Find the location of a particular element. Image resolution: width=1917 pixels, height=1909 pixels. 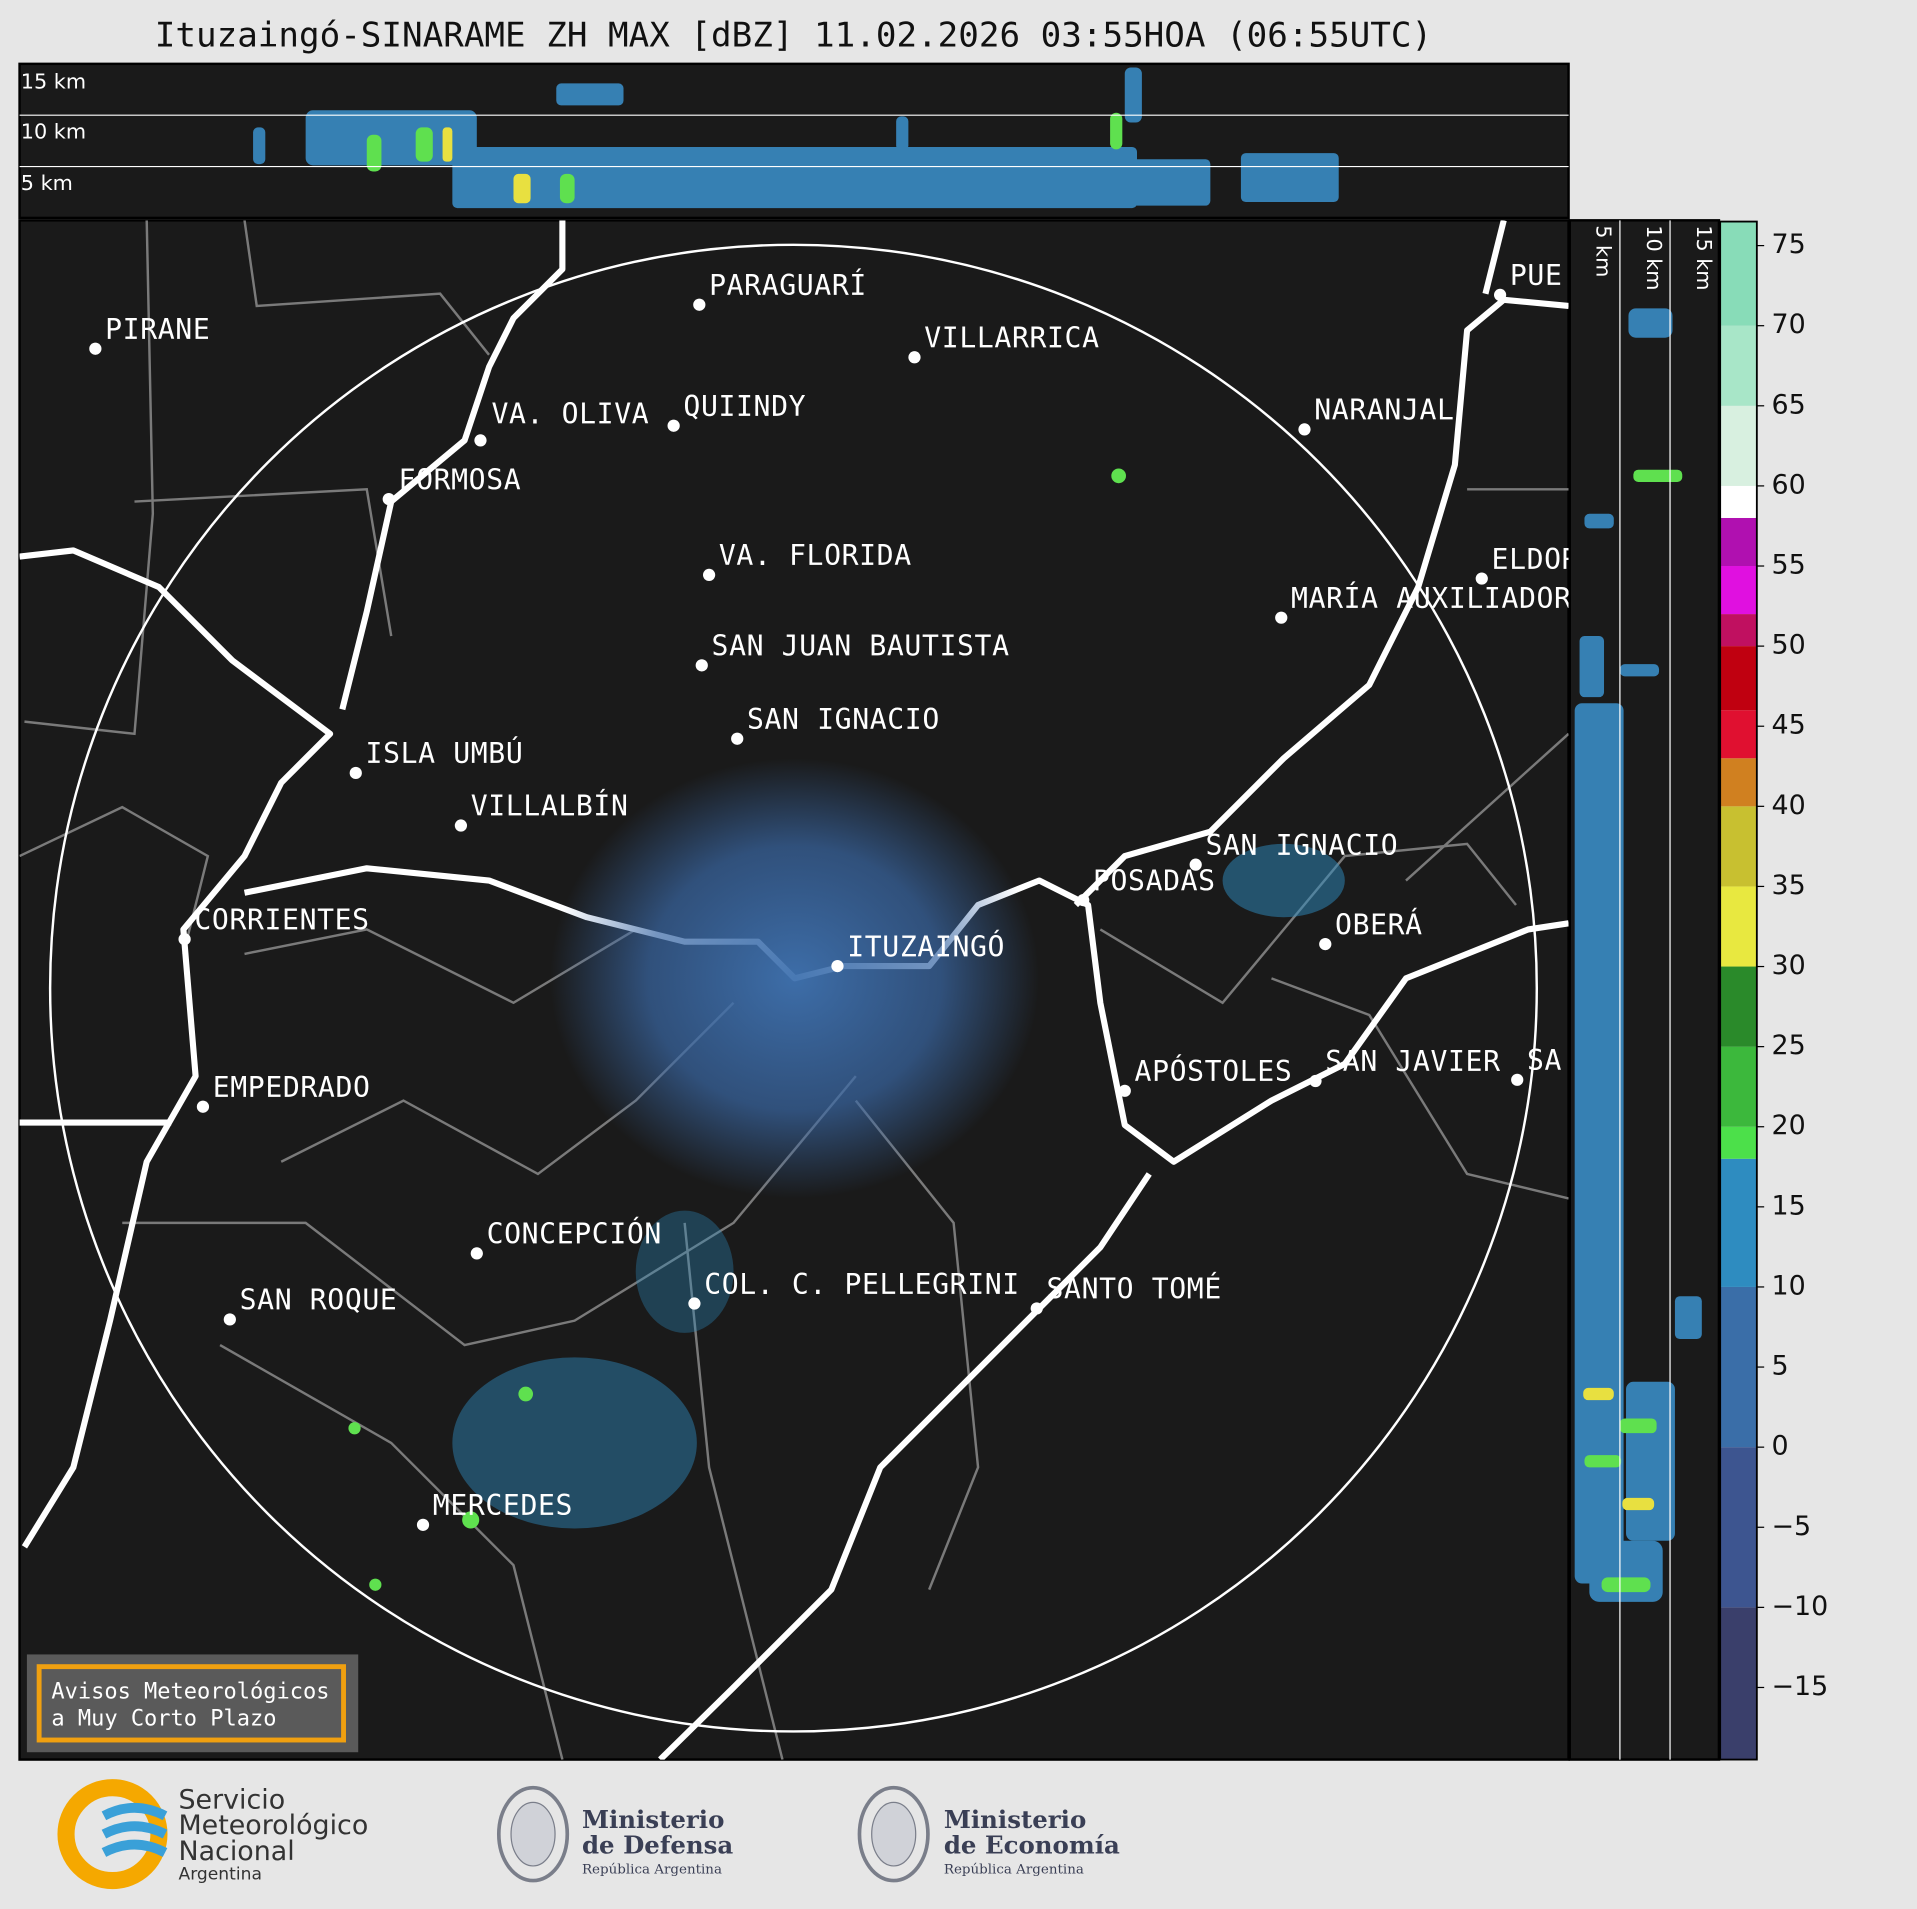

place-label: APÓSTOLES is located at coordinates (1214, 1071).